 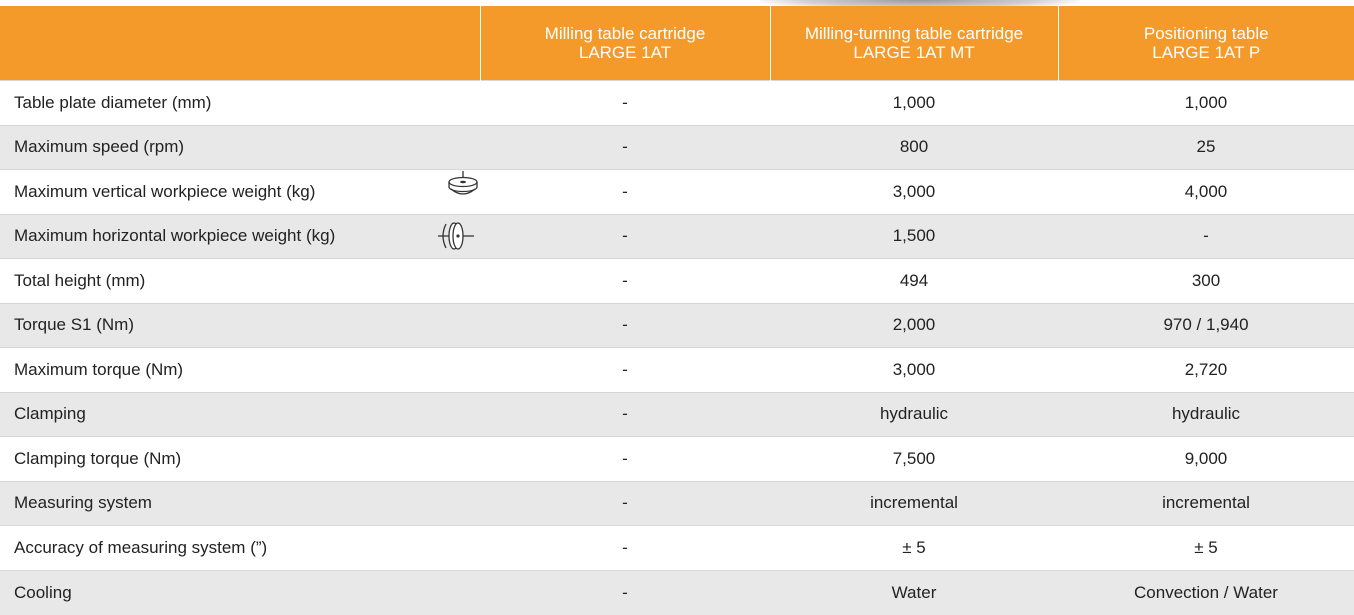 What do you see at coordinates (83, 503) in the screenshot?
I see `row-label: Measuring system` at bounding box center [83, 503].